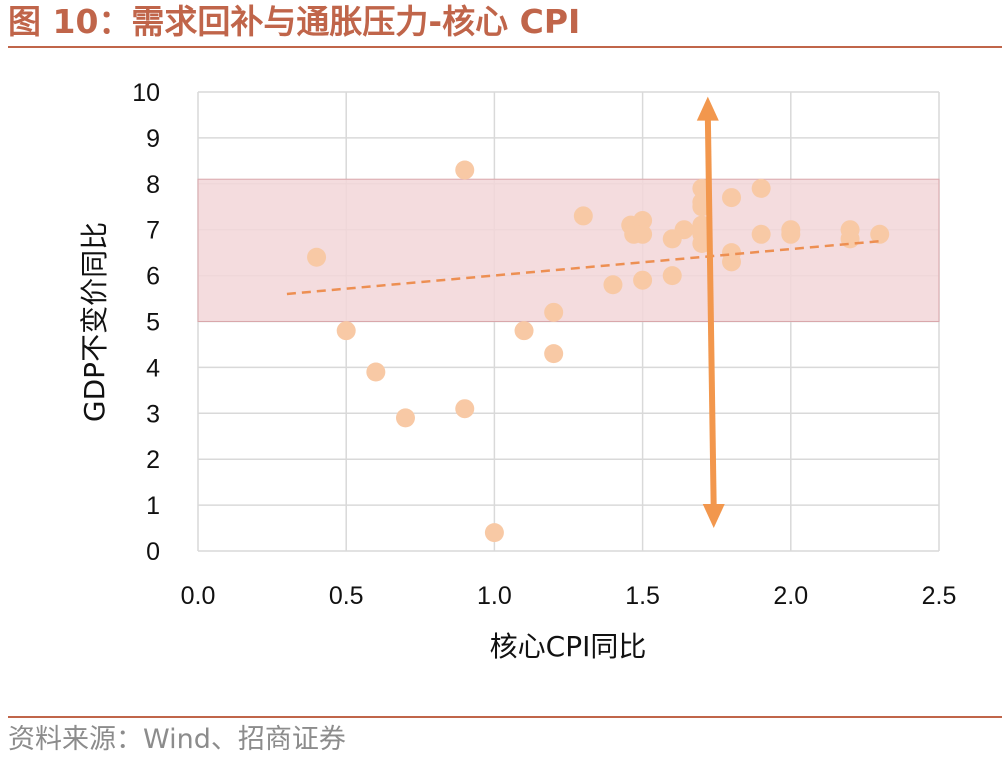  What do you see at coordinates (707, 108) in the screenshot?
I see `arrow-head-top` at bounding box center [707, 108].